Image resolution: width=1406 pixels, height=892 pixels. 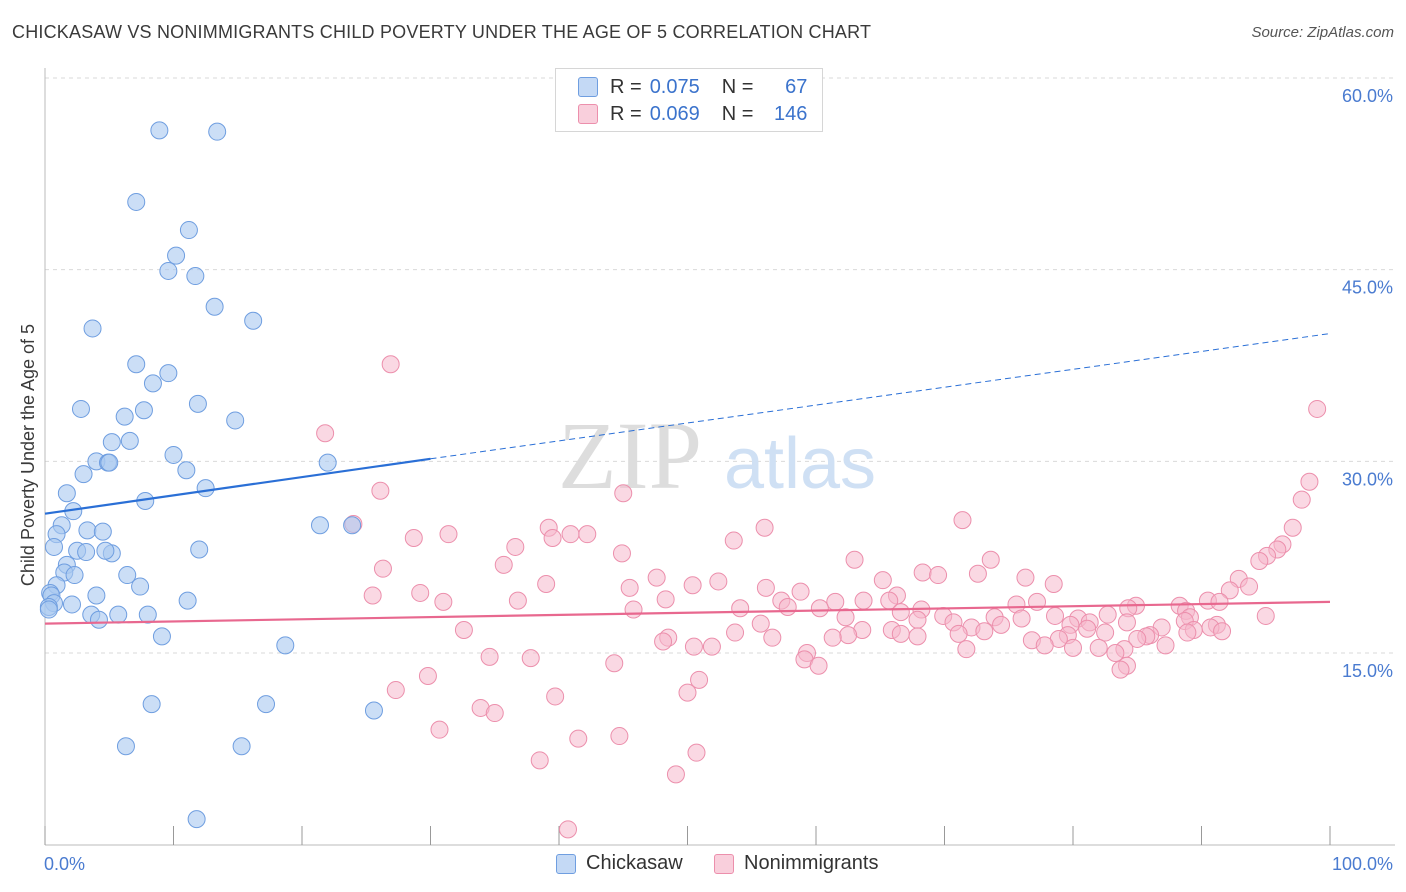 What do you see at coordinates (626, 86) in the screenshot?
I see `legend-r-label: R =` at bounding box center [626, 86].